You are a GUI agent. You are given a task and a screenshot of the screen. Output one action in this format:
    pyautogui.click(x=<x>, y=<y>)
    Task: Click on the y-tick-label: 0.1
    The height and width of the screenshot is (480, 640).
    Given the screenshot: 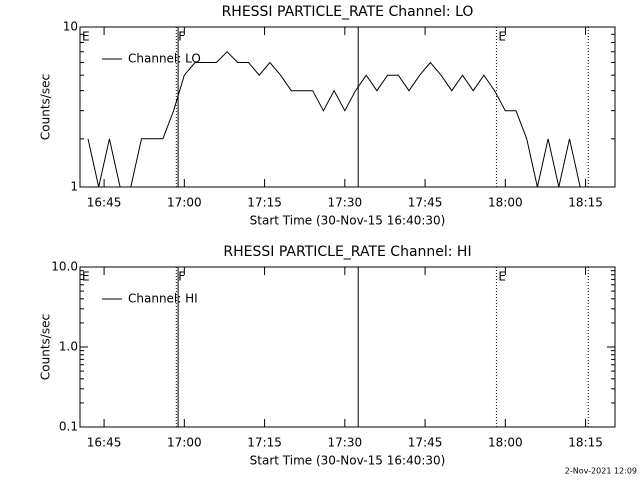 What is the action you would take?
    pyautogui.click(x=68, y=427)
    